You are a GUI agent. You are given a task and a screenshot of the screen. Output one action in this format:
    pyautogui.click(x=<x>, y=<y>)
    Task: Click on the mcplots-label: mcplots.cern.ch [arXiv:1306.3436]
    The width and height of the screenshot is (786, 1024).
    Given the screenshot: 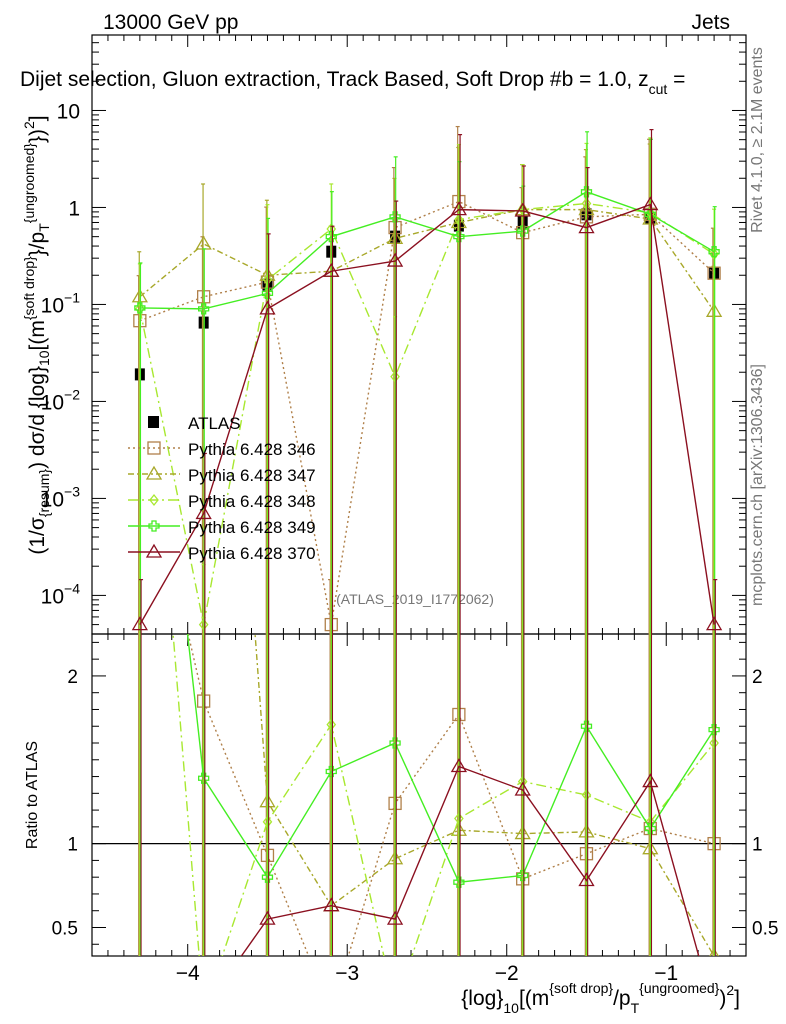 What is the action you would take?
    pyautogui.click(x=757, y=485)
    